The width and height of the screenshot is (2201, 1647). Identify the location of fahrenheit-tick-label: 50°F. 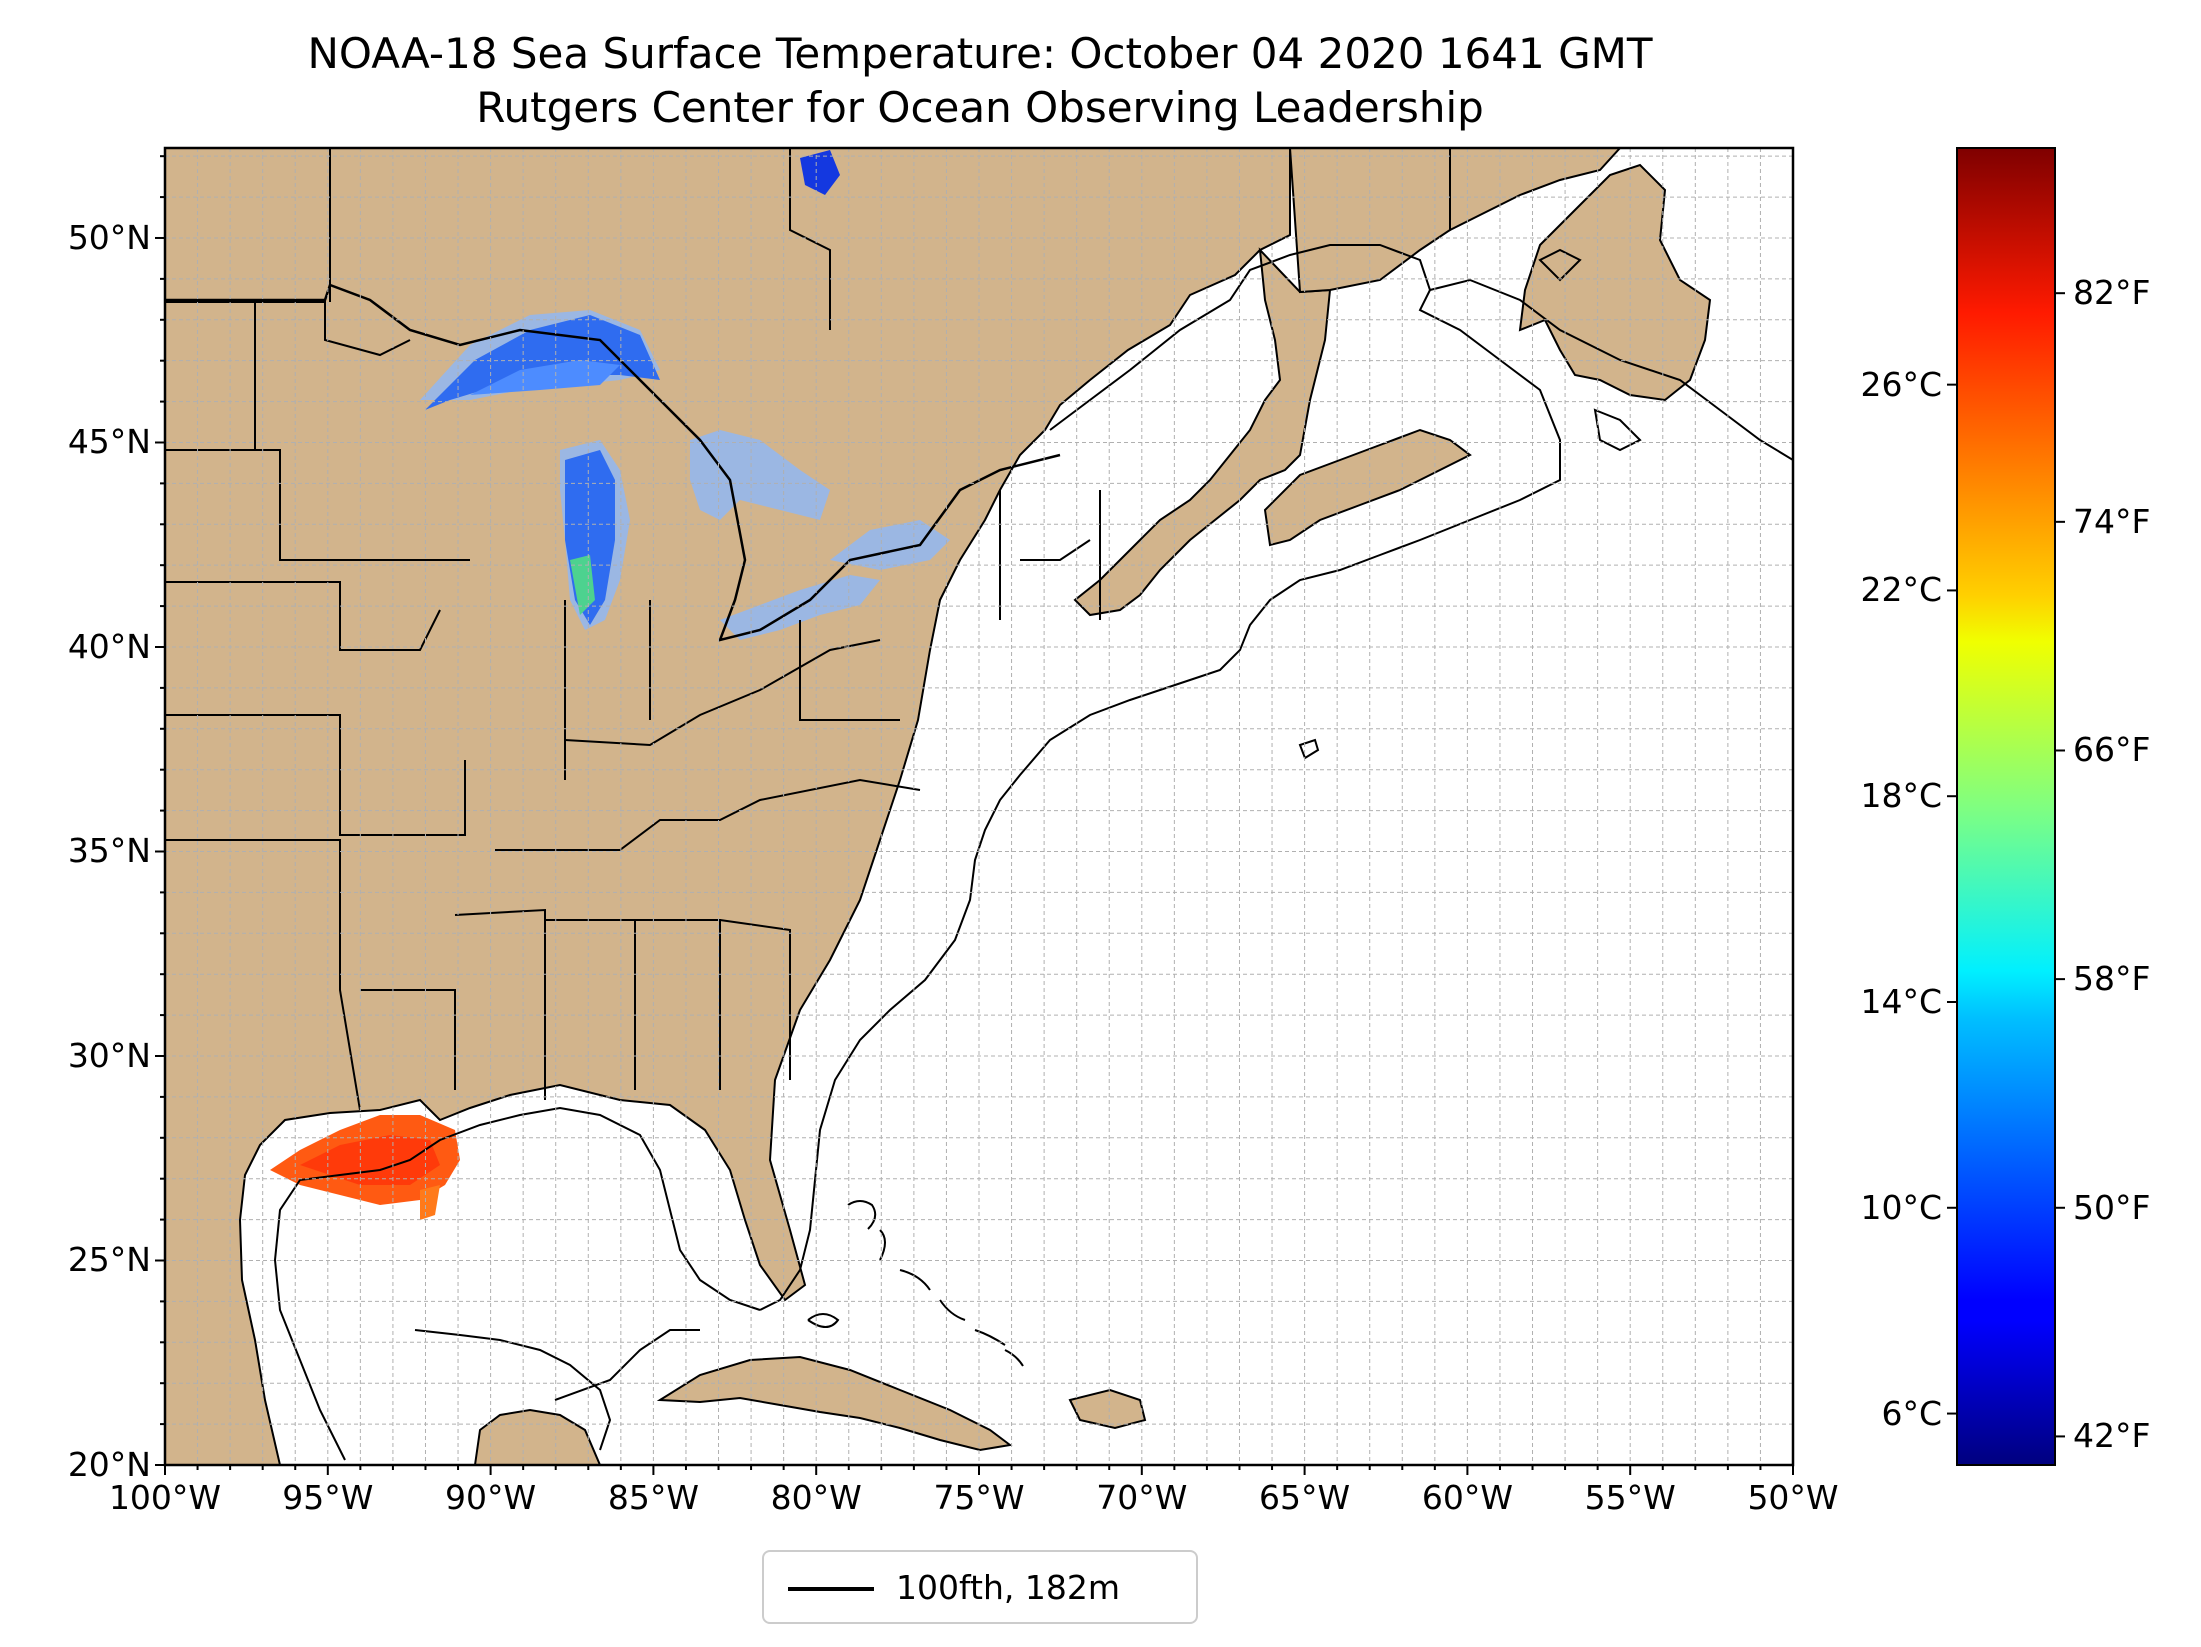
(2112, 1207).